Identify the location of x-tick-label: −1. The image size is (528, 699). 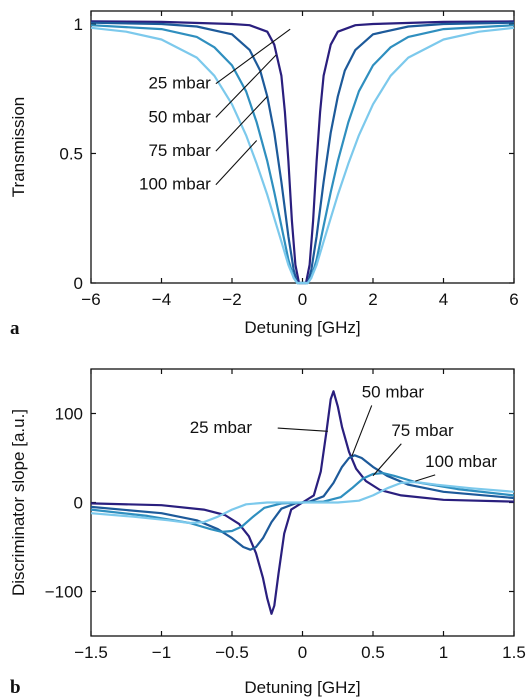
(161, 652).